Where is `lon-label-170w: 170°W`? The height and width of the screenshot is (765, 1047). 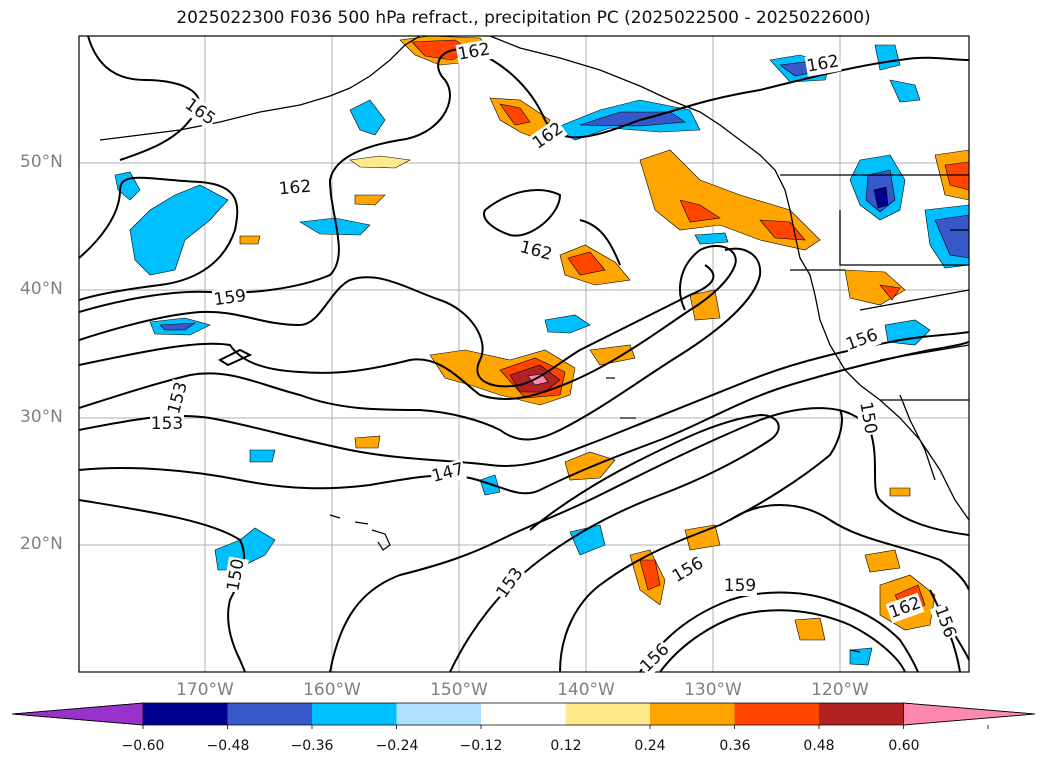
lon-label-170w: 170°W is located at coordinates (205, 690).